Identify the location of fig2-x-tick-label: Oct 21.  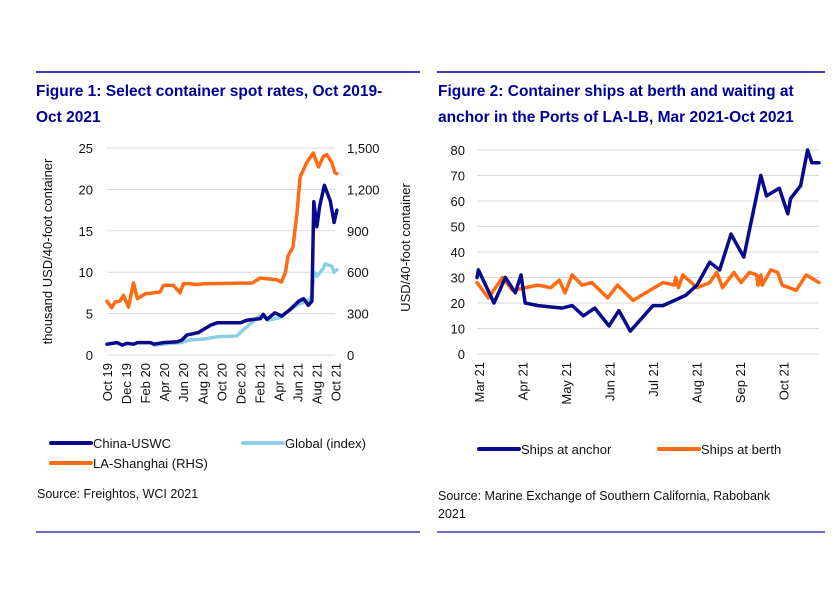
(784, 381).